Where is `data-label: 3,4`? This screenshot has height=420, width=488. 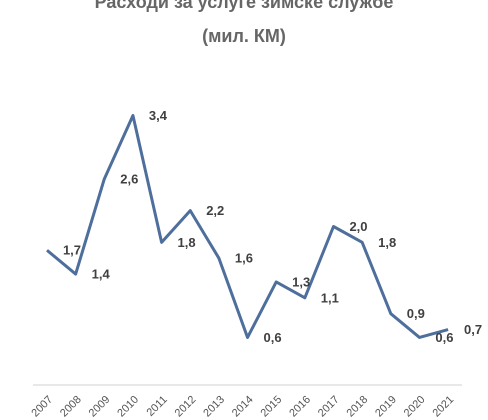
data-label: 3,4 is located at coordinates (158, 115).